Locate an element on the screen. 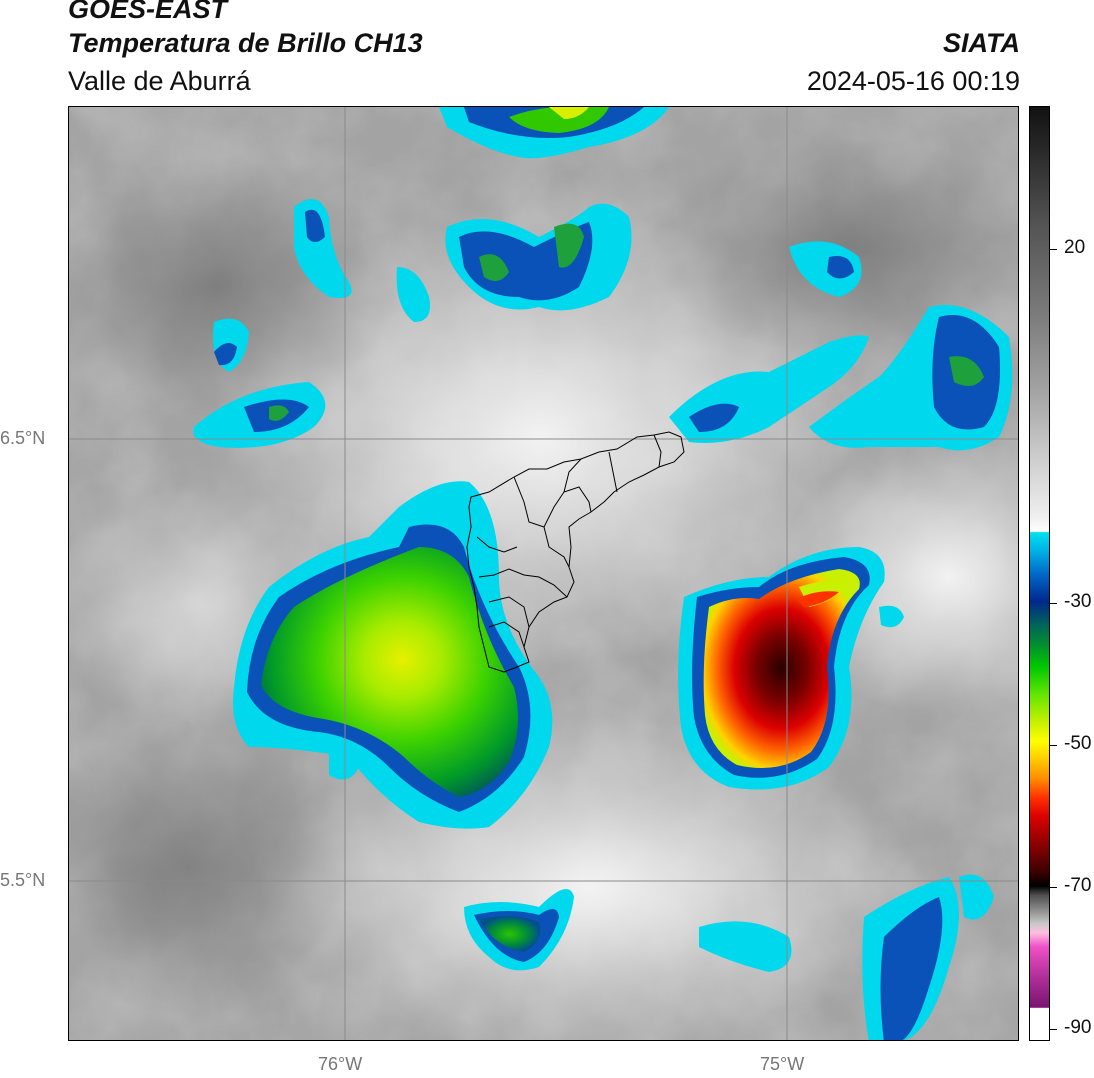 Image resolution: width=1094 pixels, height=1078 pixels. agency-label: SIATA is located at coordinates (981, 43).